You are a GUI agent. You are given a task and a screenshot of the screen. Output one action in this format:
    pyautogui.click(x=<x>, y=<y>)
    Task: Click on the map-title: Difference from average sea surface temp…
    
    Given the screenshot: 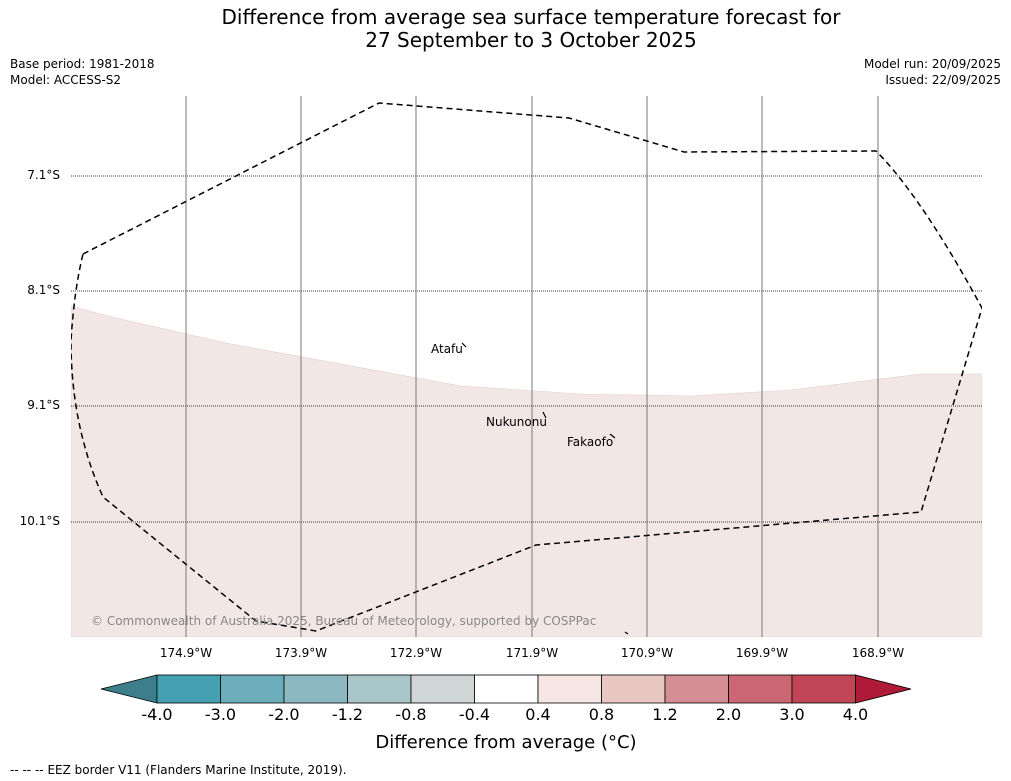 What is the action you would take?
    pyautogui.click(x=505, y=29)
    